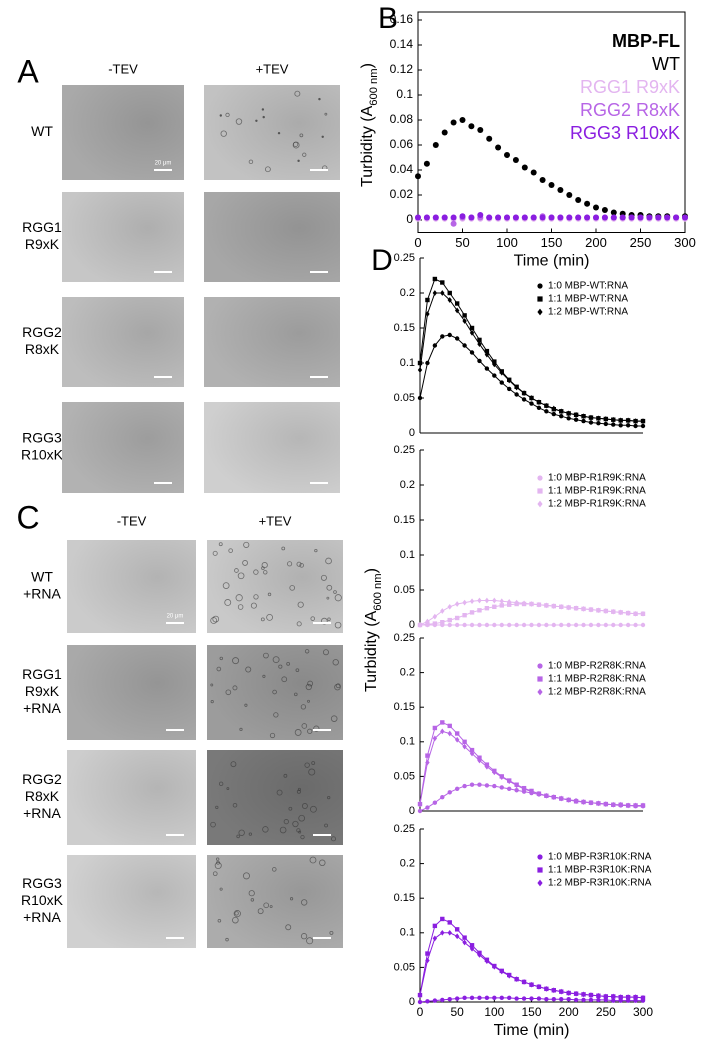  Describe the element at coordinates (42, 691) in the screenshot. I see `row-label: R9xK` at that location.